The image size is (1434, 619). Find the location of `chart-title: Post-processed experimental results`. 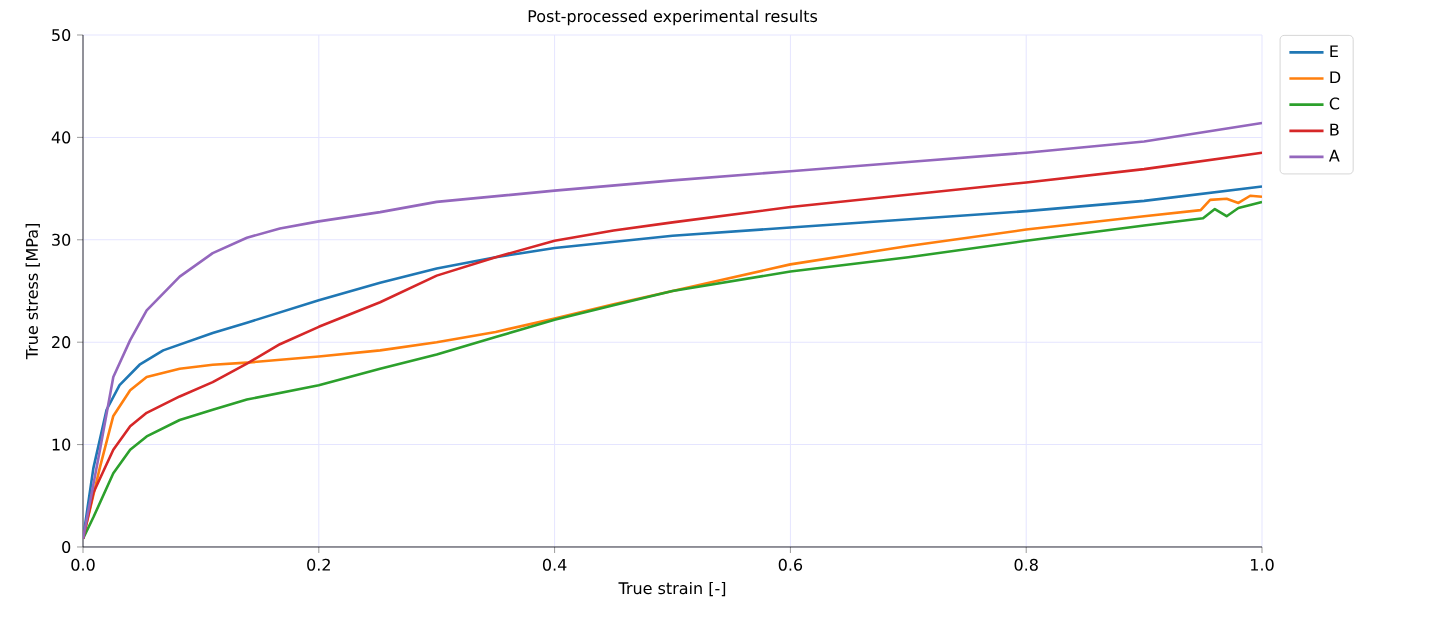

chart-title: Post-processed experimental results is located at coordinates (673, 17).